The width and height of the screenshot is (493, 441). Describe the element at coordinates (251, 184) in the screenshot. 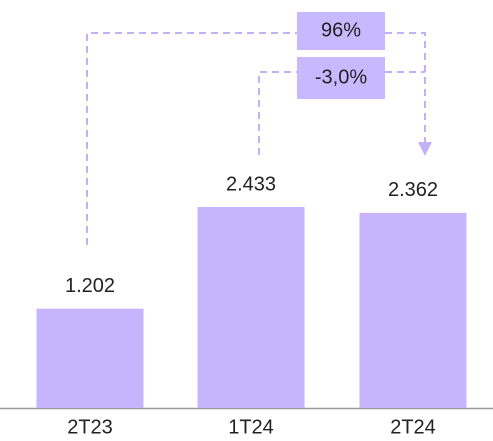

I see `value-label: 2.433` at that location.